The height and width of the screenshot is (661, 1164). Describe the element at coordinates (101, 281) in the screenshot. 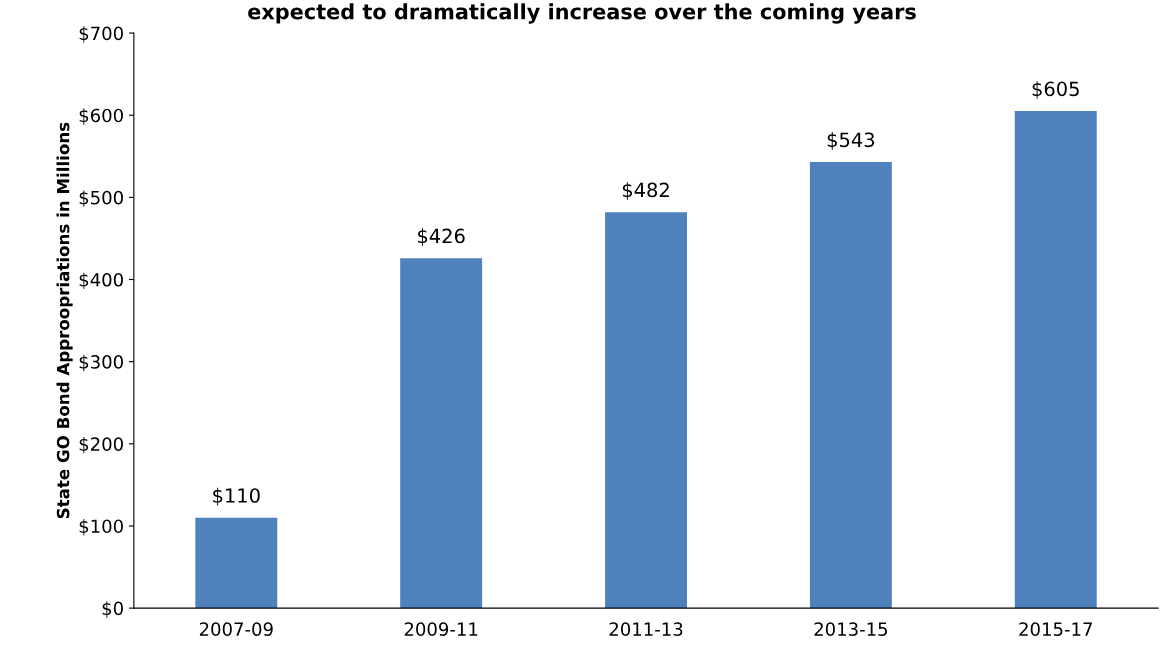

I see `y-tick-label: $400` at that location.